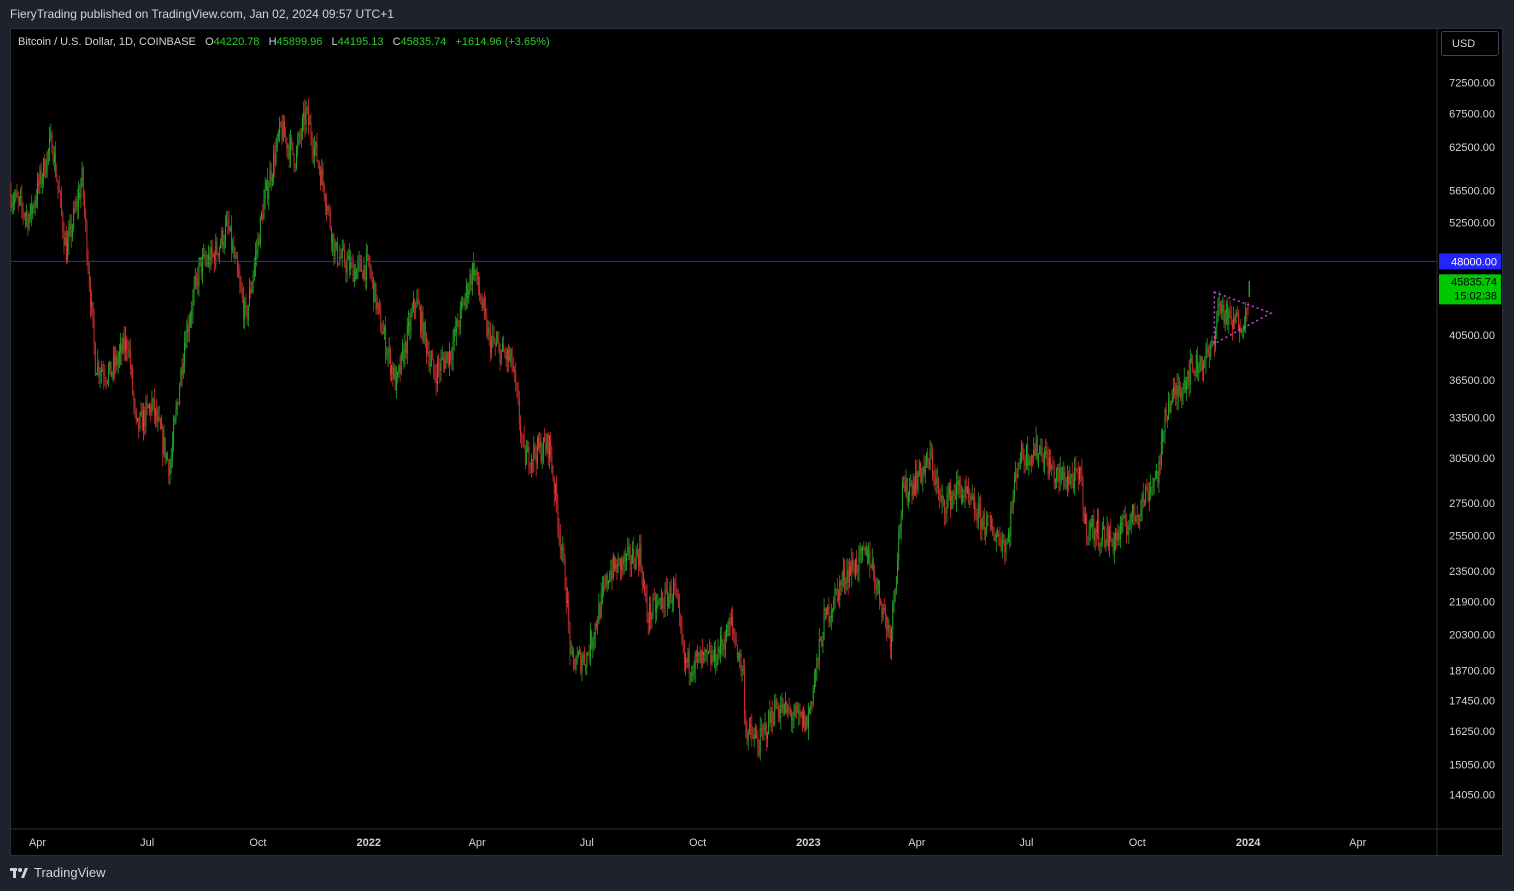  Describe the element at coordinates (1470, 43) in the screenshot. I see `currency-button: USD` at that location.